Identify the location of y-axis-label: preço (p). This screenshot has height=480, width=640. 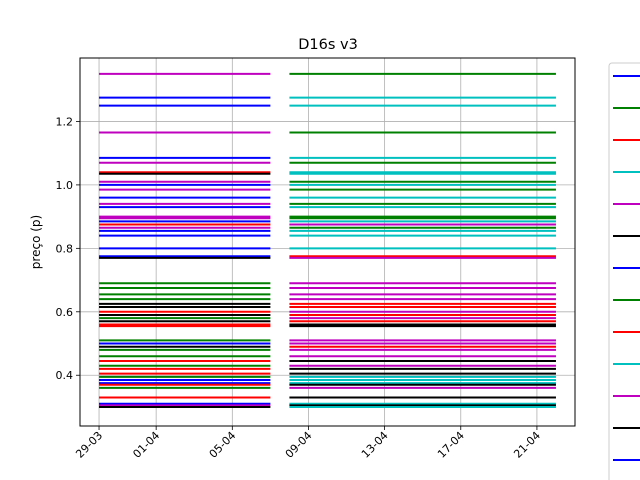
(36, 242).